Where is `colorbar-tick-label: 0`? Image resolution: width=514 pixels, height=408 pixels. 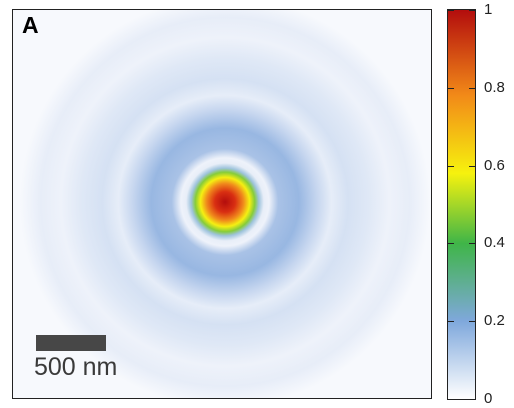 colorbar-tick-label: 0 is located at coordinates (488, 398).